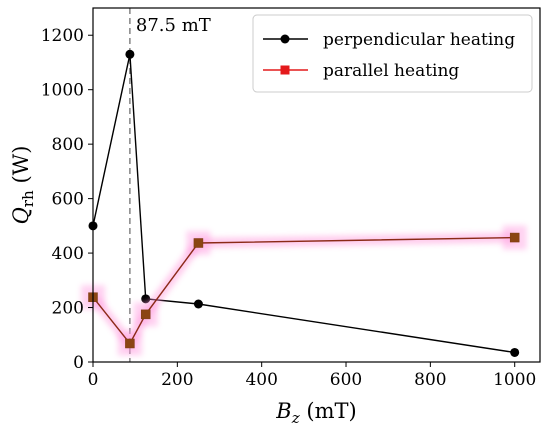 Image resolution: width=550 pixels, height=426 pixels. What do you see at coordinates (68, 254) in the screenshot?
I see `y-tick-label-400: 400` at bounding box center [68, 254].